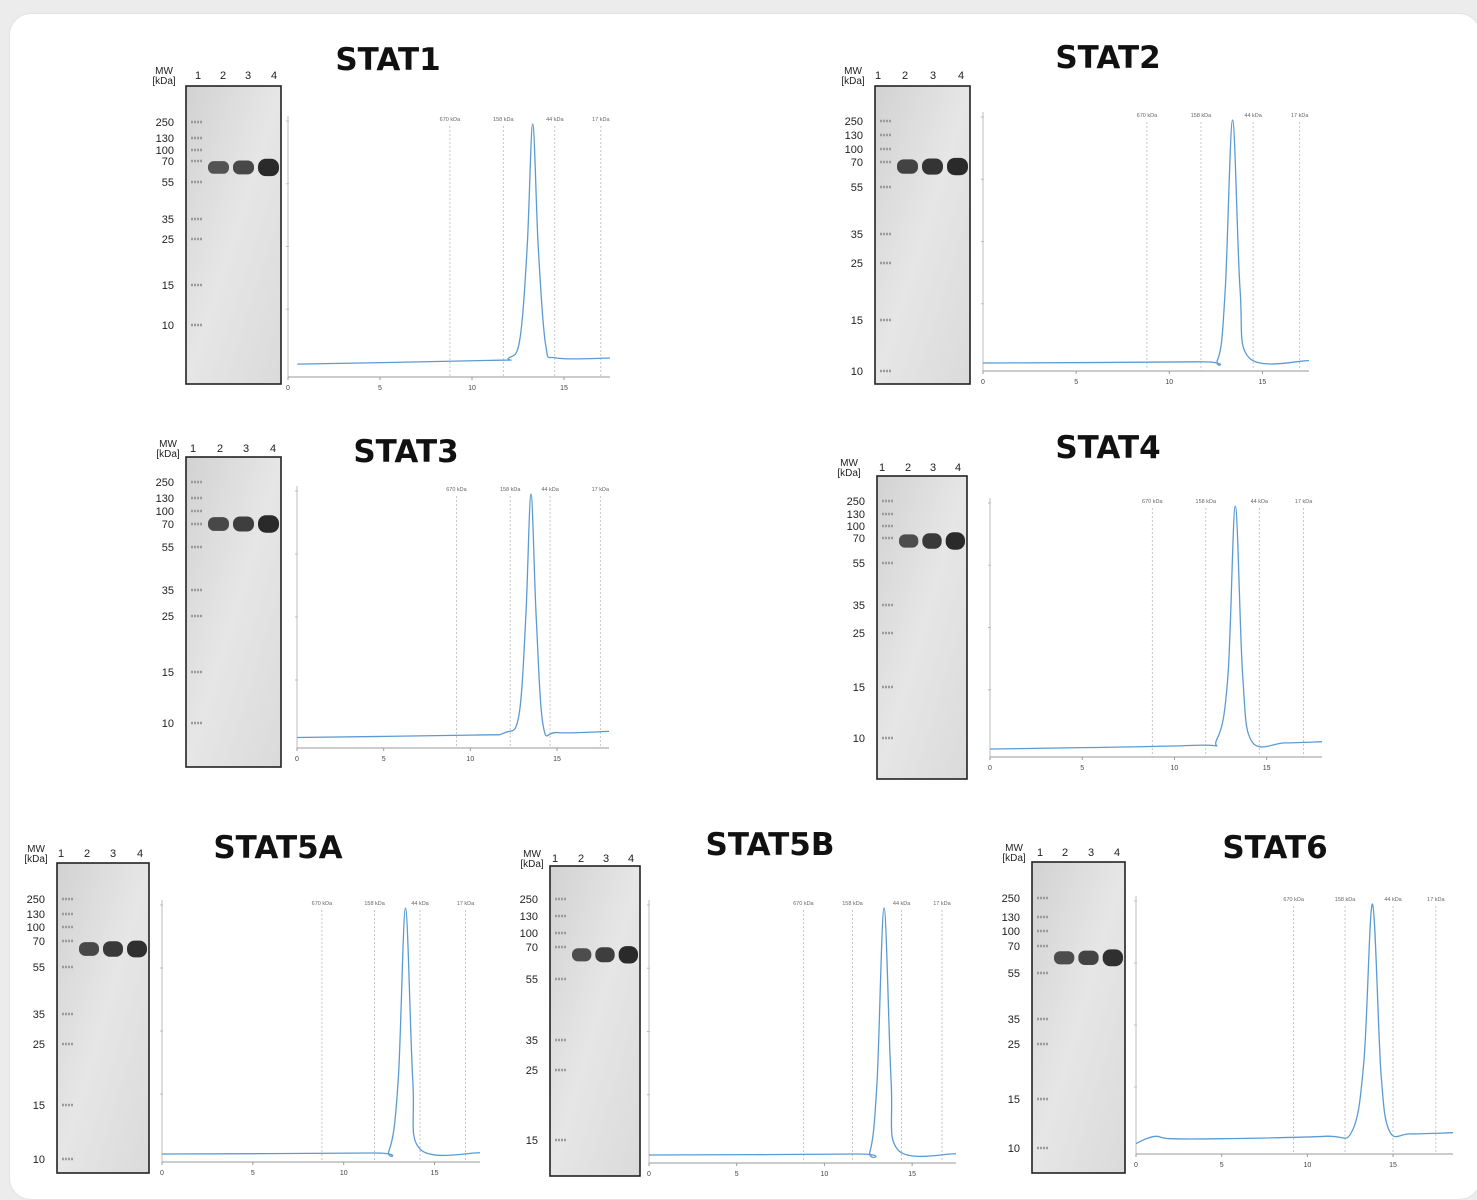 This screenshot has width=1477, height=1200. Describe the element at coordinates (39, 968) in the screenshot. I see `ladder-tick-label: 55` at that location.